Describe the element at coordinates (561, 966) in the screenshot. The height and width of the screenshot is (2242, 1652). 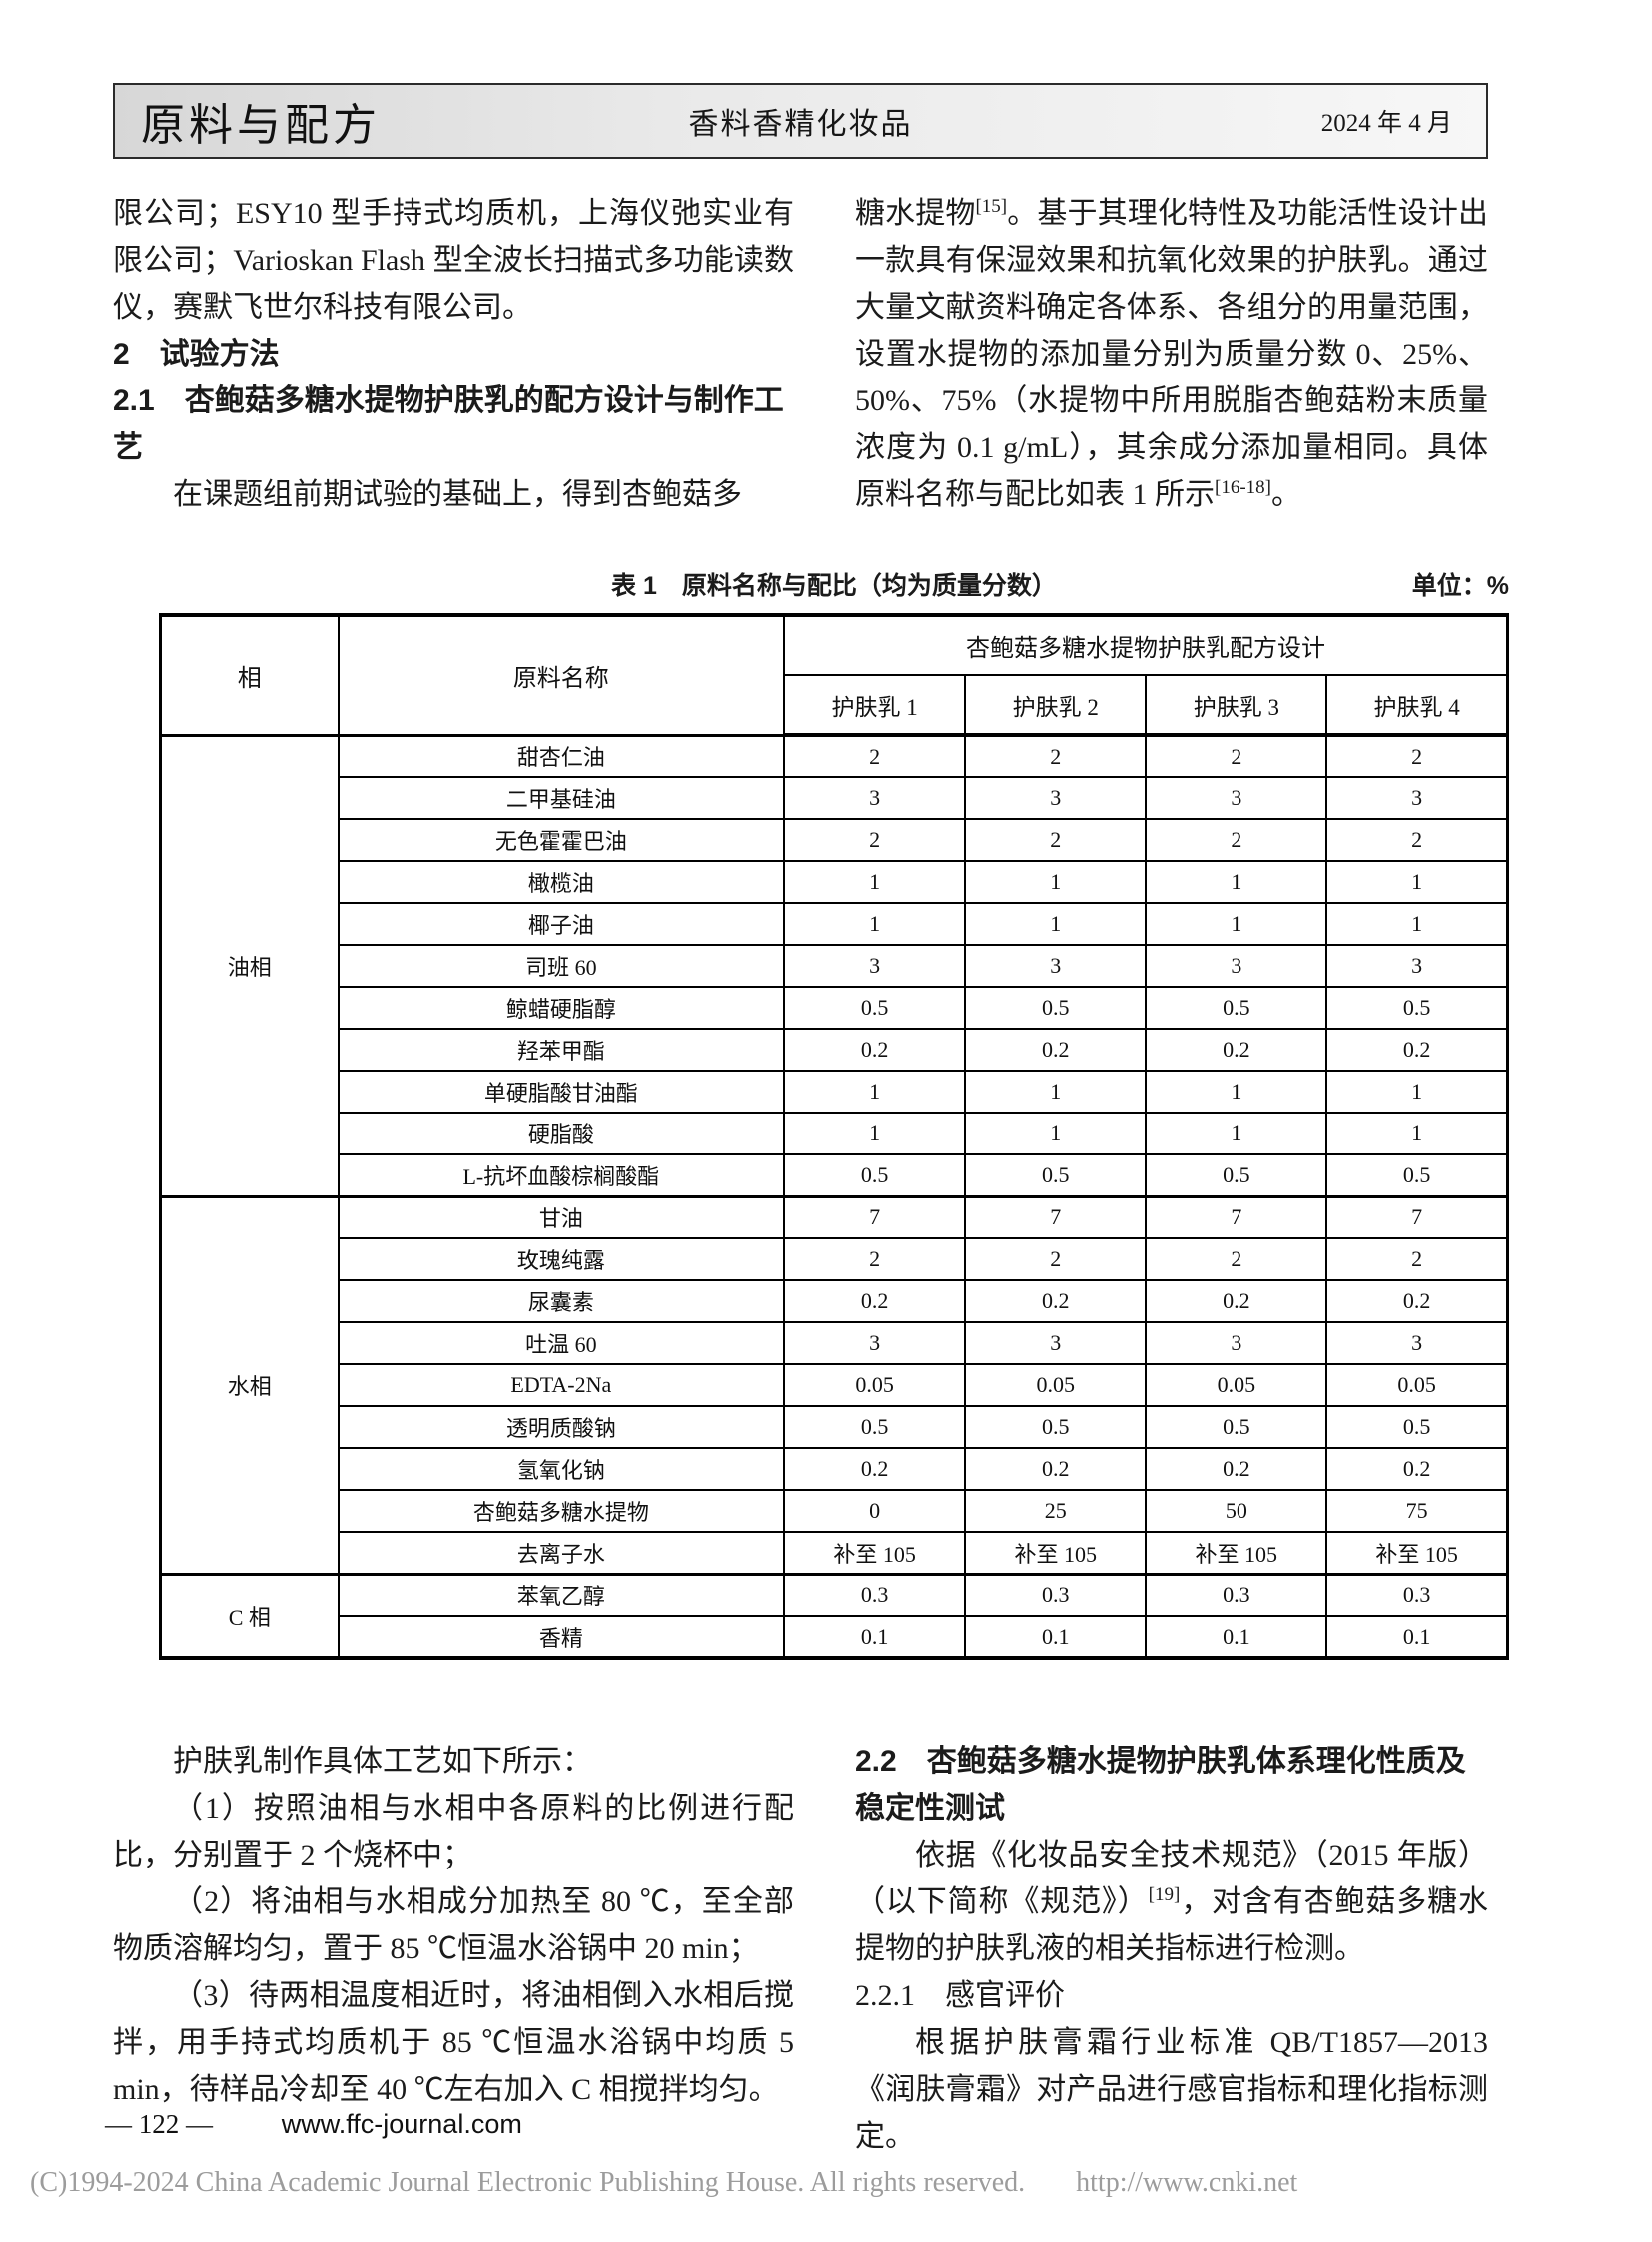
I see `ingredient-name-cell: 司班 60` at that location.